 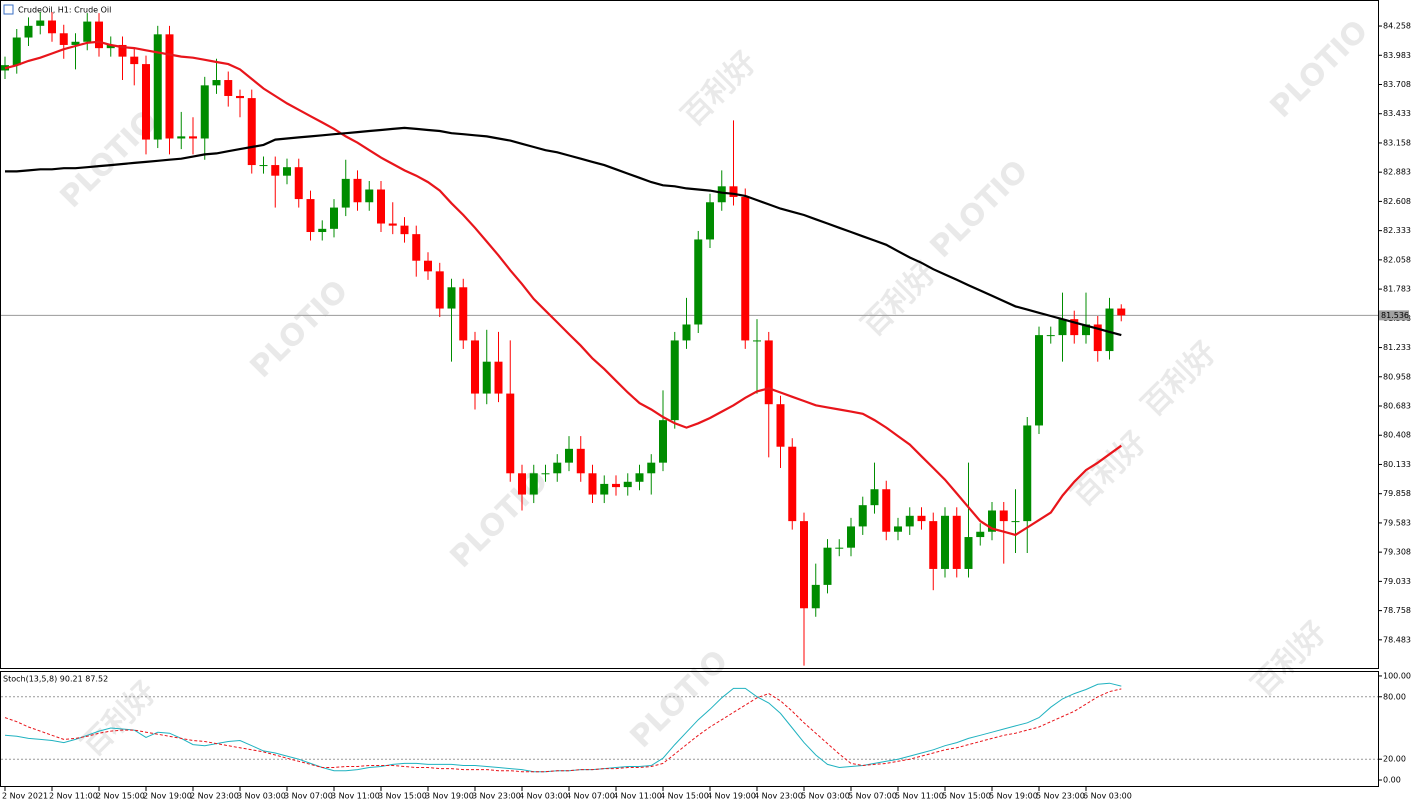 What do you see at coordinates (919, 796) in the screenshot?
I see `x-tick-label: 5 Nov 11:00` at bounding box center [919, 796].